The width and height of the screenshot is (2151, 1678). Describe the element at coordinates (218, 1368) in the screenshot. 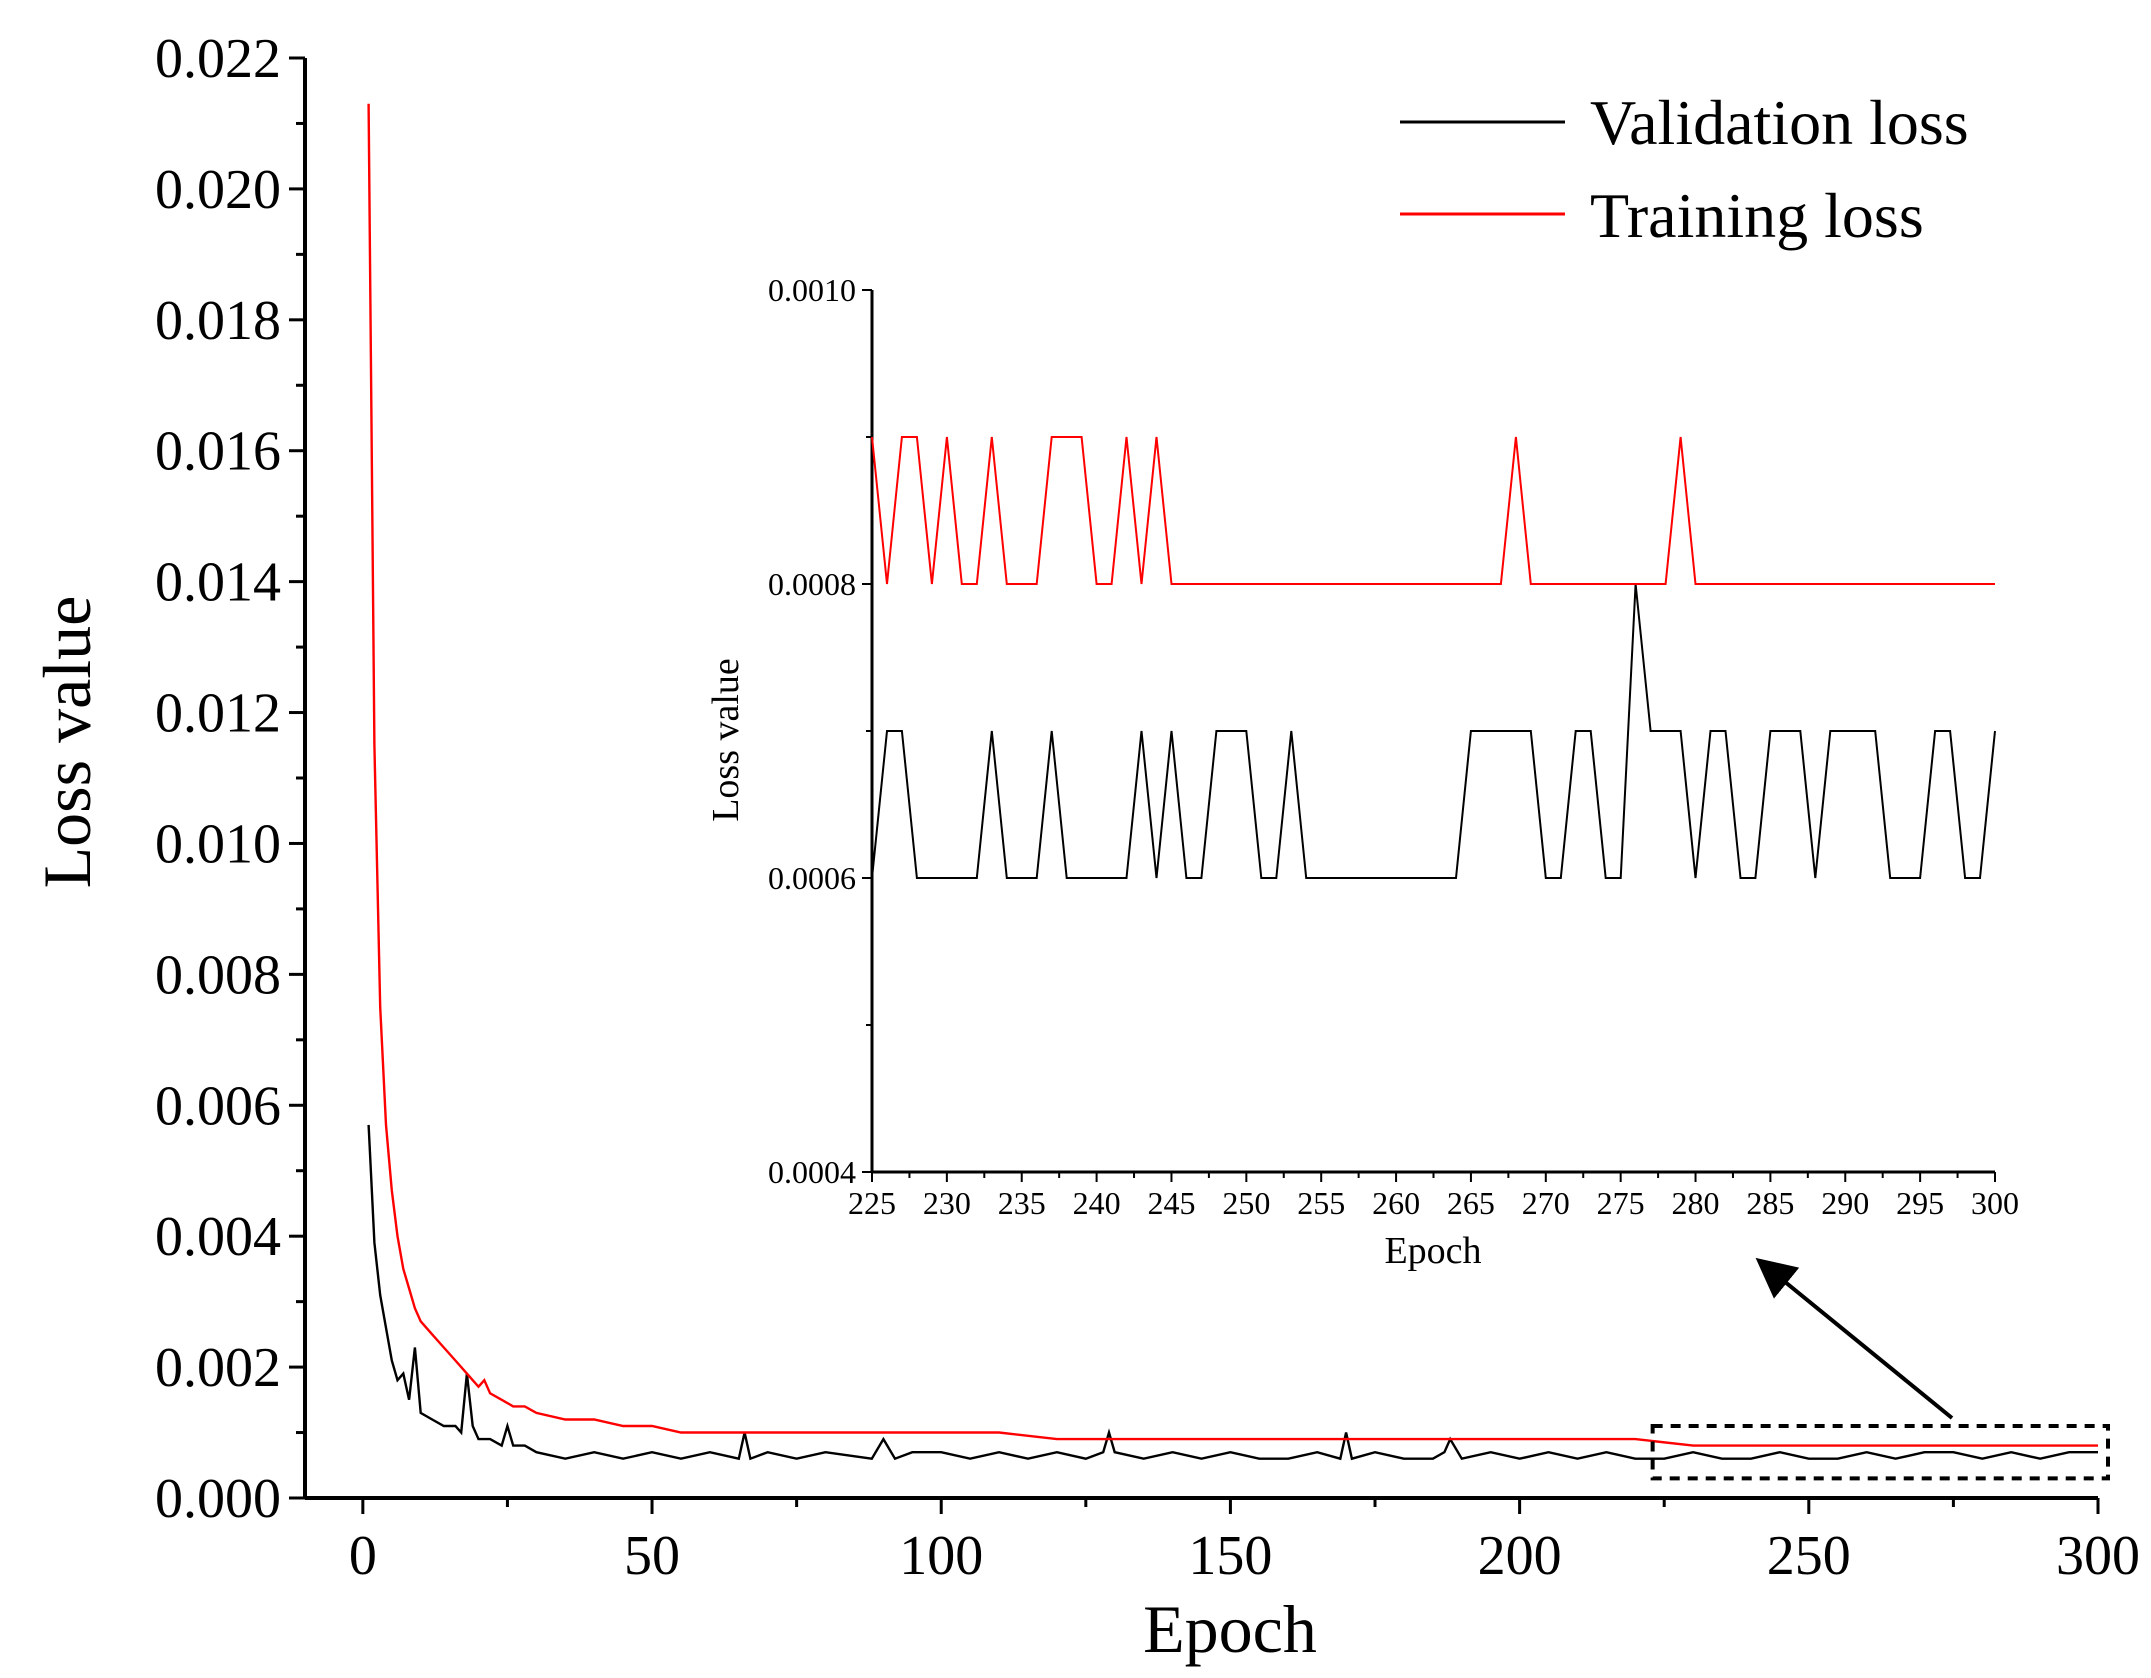

I see `main-y-tick-label: 0.002` at that location.